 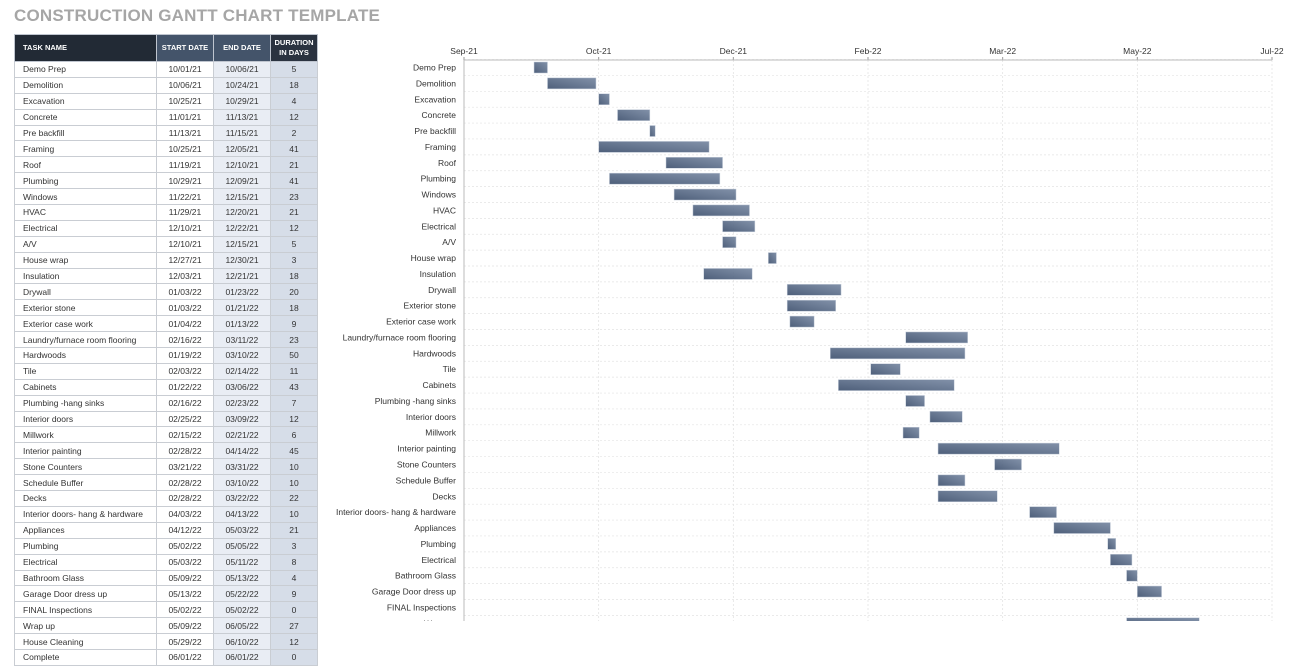 What do you see at coordinates (294, 498) in the screenshot?
I see `cell-duration: 22` at bounding box center [294, 498].